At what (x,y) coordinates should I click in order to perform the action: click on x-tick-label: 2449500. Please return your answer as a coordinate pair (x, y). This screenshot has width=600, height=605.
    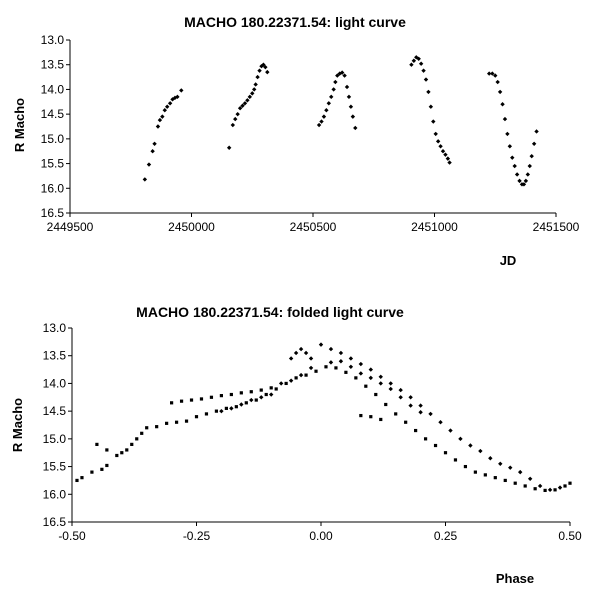
    Looking at the image, I should click on (70, 227).